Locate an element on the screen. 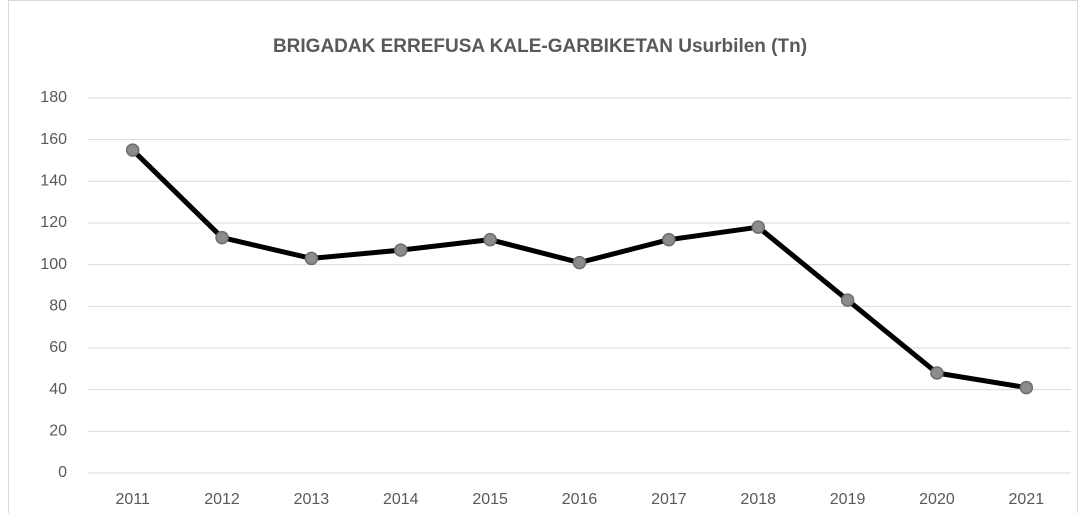  x-tick-label: 2011 is located at coordinates (132, 499).